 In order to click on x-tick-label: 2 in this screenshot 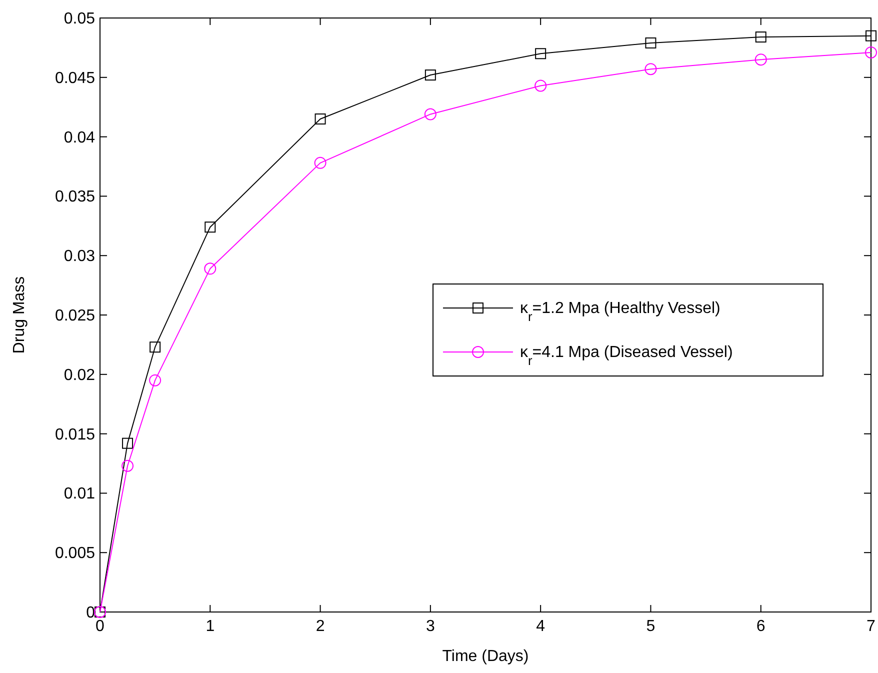, I will do `click(320, 626)`.